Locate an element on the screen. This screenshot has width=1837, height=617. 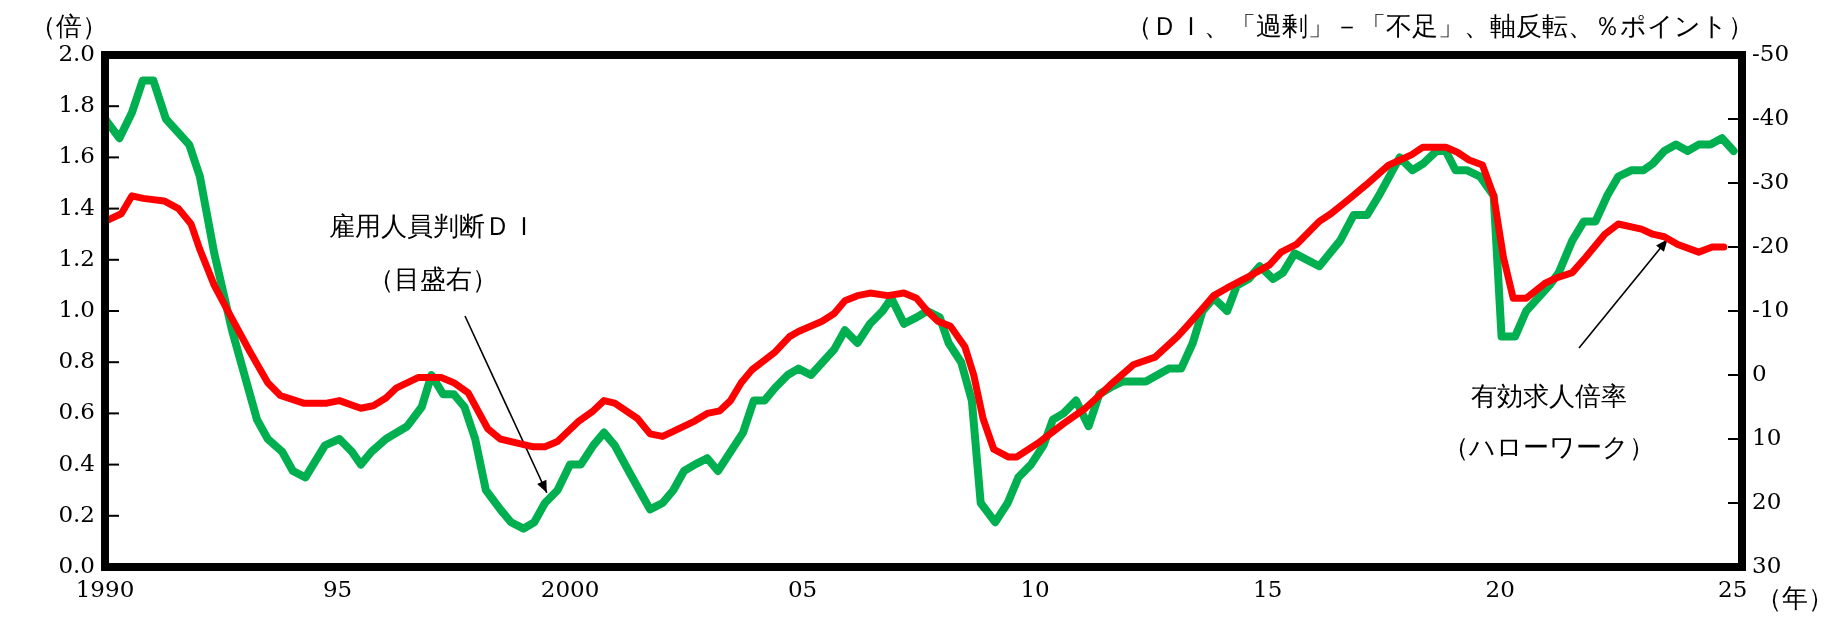
y2-tick-label: 30 is located at coordinates (1767, 564).